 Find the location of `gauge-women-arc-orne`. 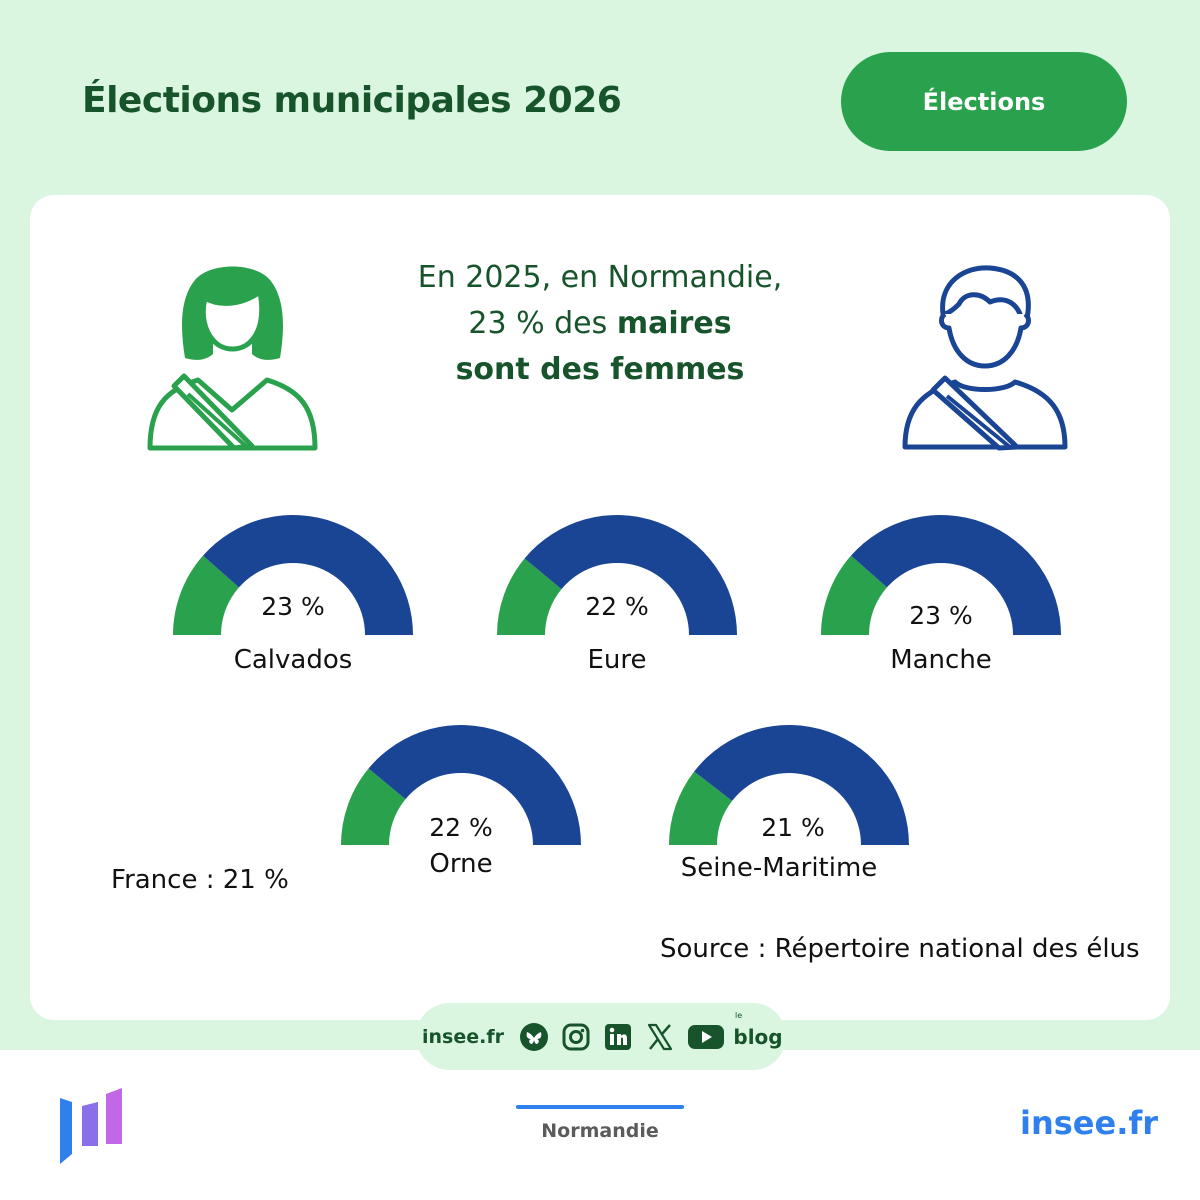

gauge-women-arc-orne is located at coordinates (373, 806).